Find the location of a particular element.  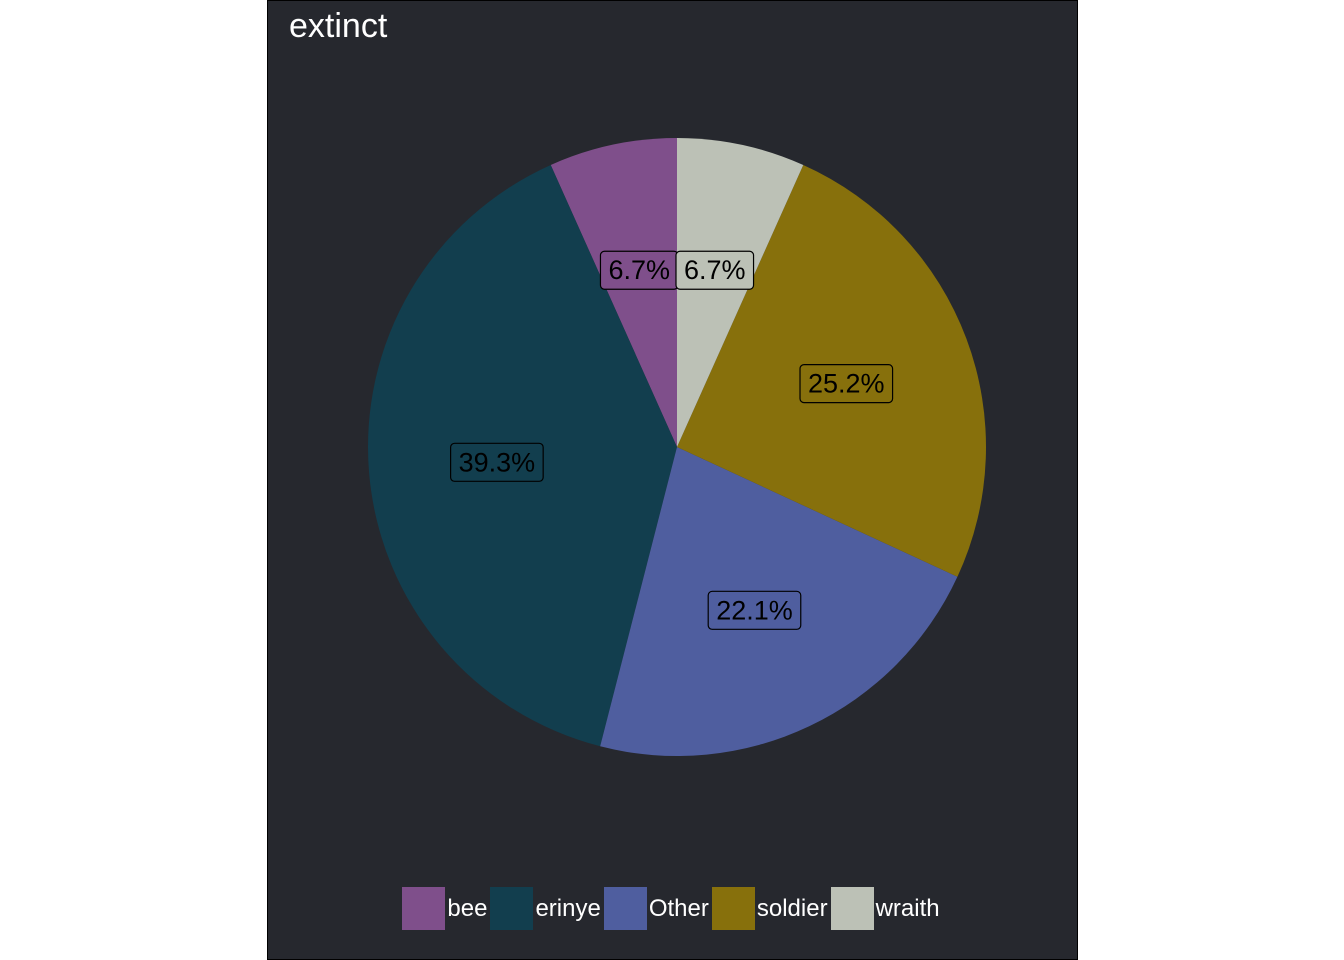

slice-label-text: 22.1% is located at coordinates (754, 610).